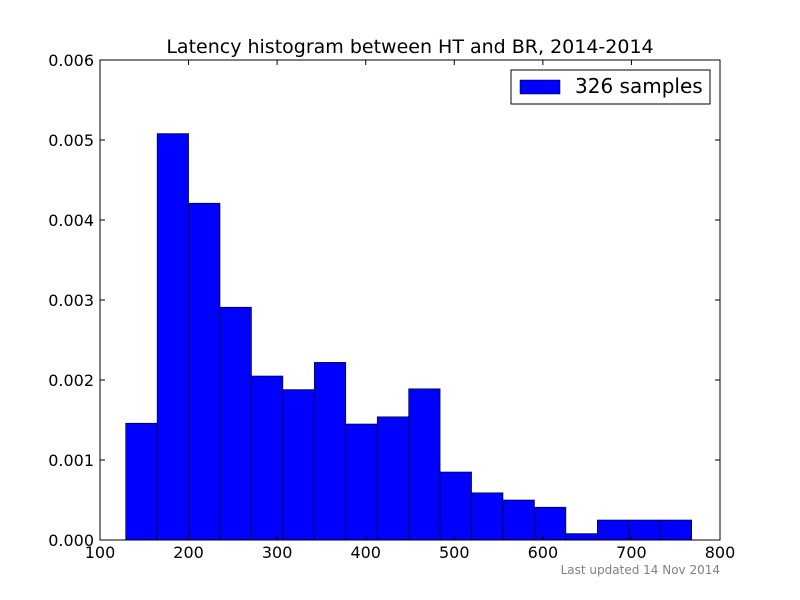  What do you see at coordinates (71, 220) in the screenshot?
I see `y-tick-label: 0.004` at bounding box center [71, 220].